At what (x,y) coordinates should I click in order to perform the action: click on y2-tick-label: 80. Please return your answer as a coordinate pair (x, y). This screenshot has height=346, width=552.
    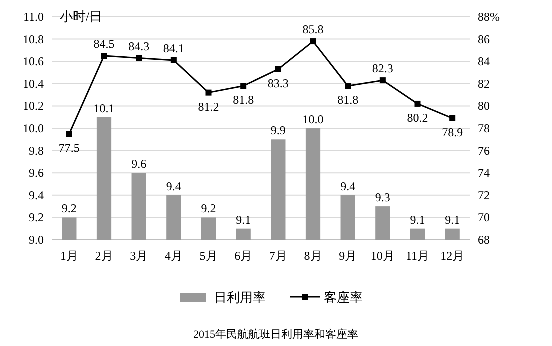
    Looking at the image, I should click on (484, 106).